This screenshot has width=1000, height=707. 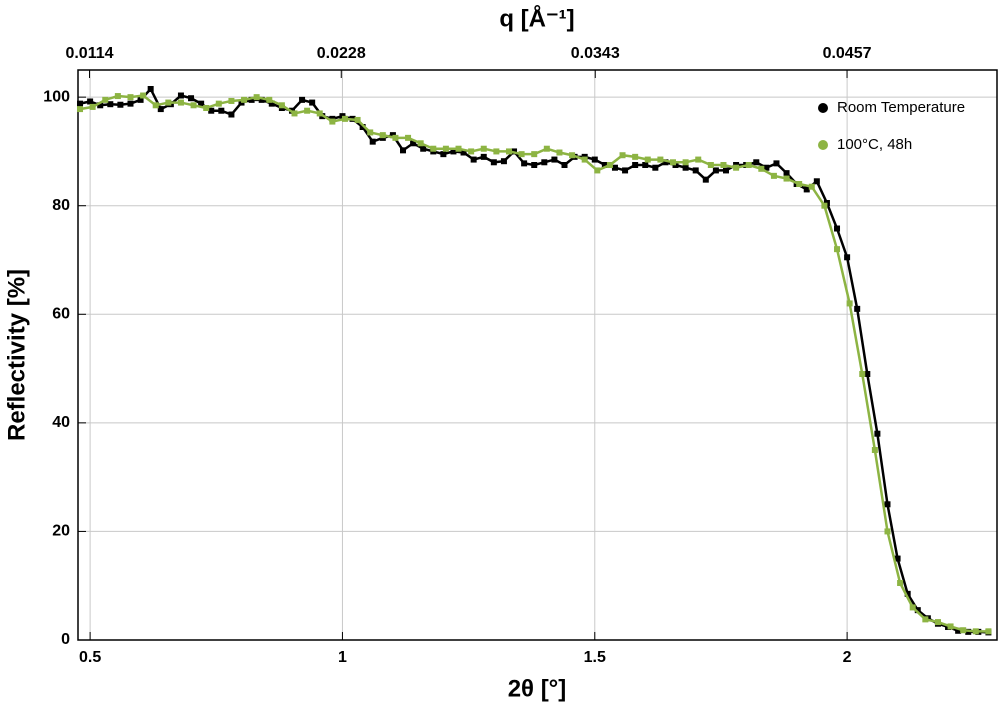 I want to click on y-tick-label: 20, so click(x=61, y=531).